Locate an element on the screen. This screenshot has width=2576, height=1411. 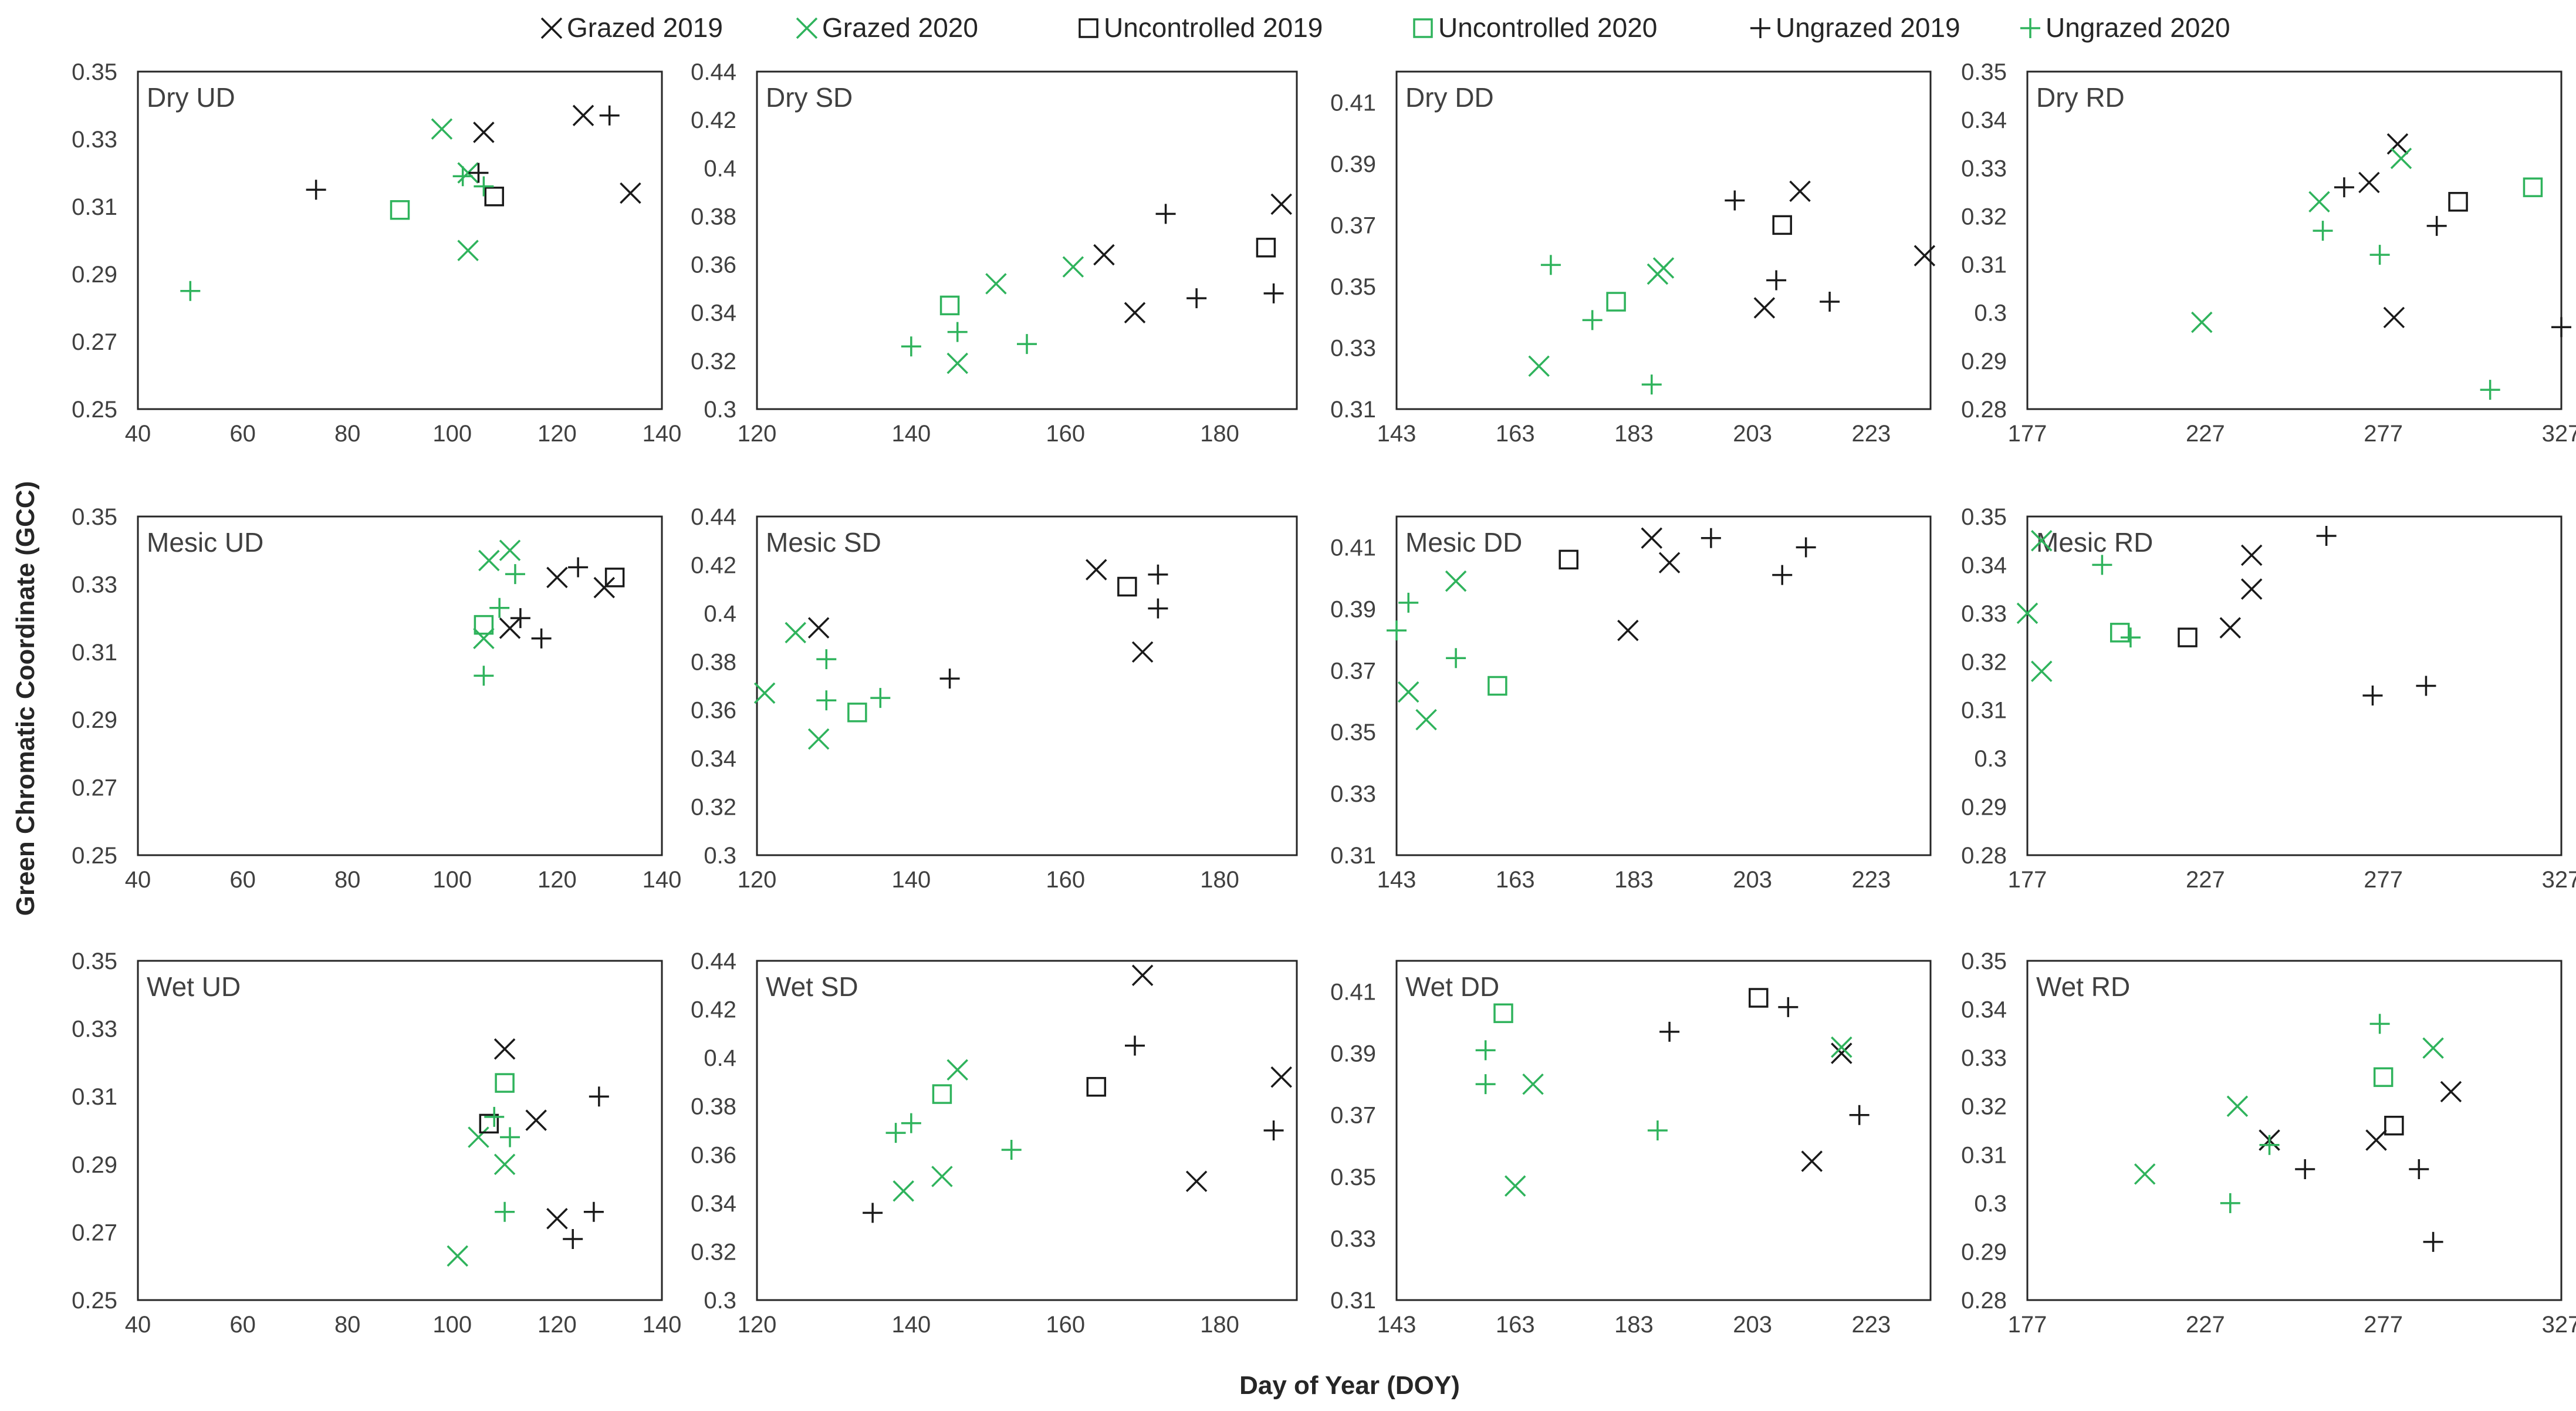
y-tick-label: 0.37 is located at coordinates (1353, 671).